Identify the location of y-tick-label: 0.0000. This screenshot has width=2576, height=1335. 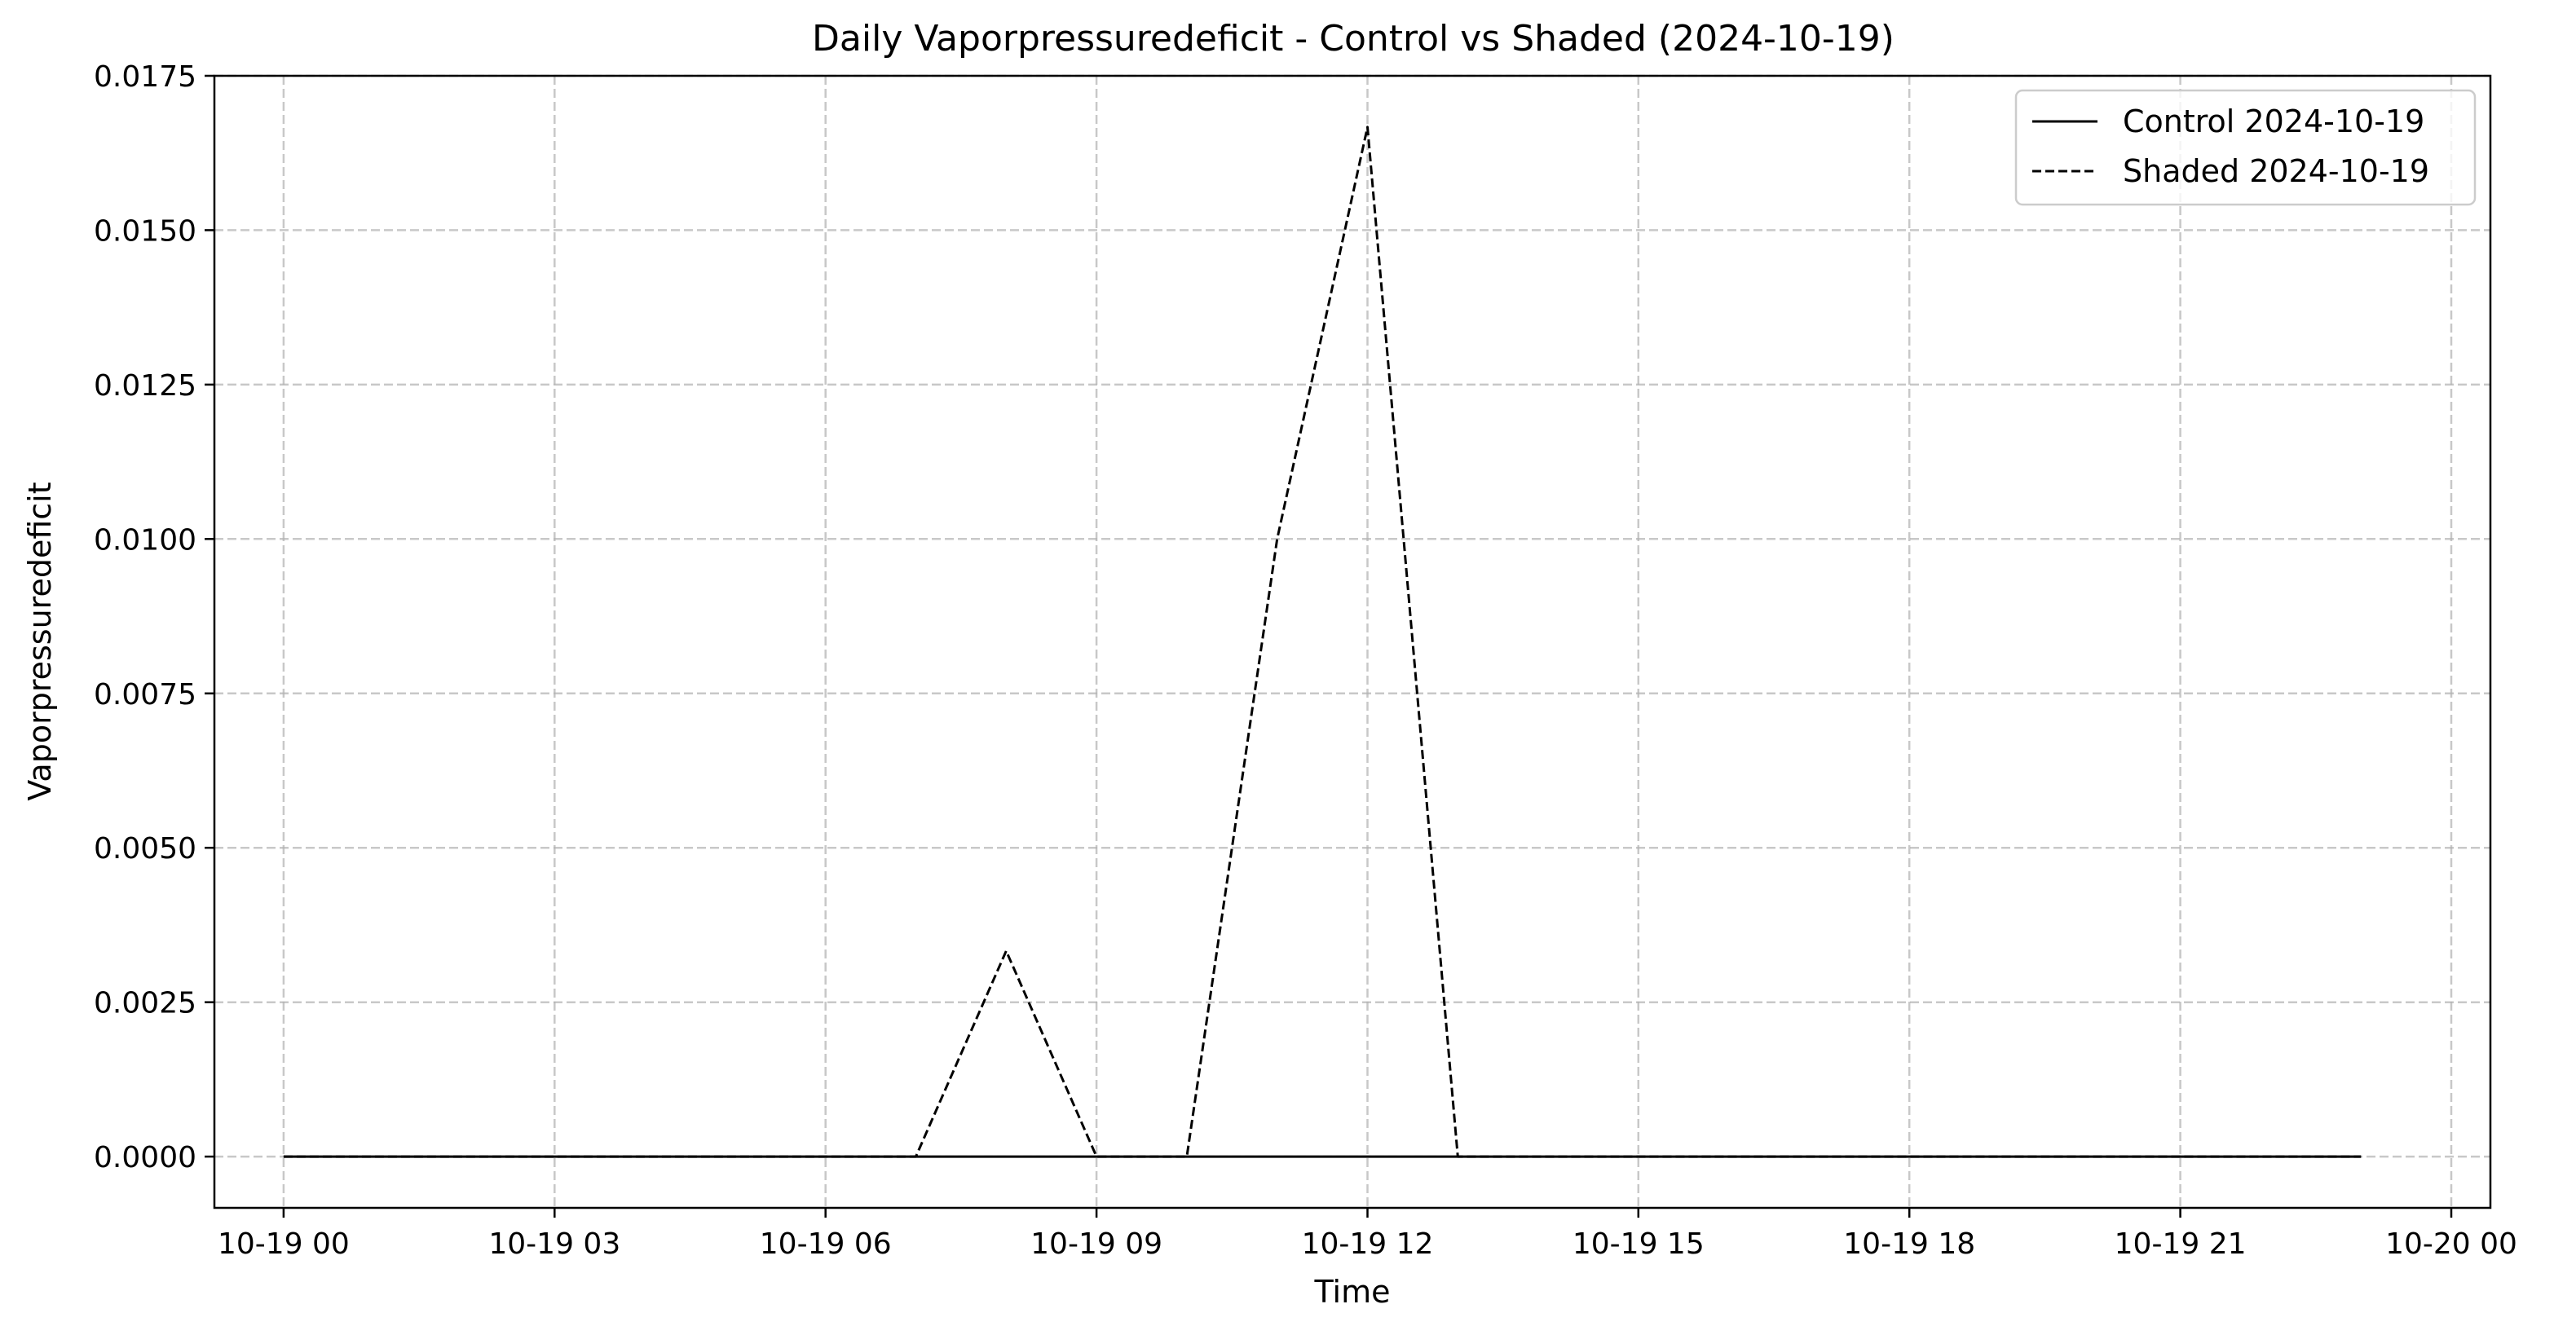
(145, 1157).